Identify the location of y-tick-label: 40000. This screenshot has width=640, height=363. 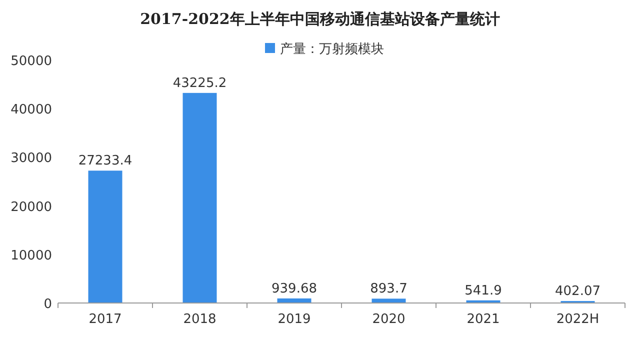
(31, 110).